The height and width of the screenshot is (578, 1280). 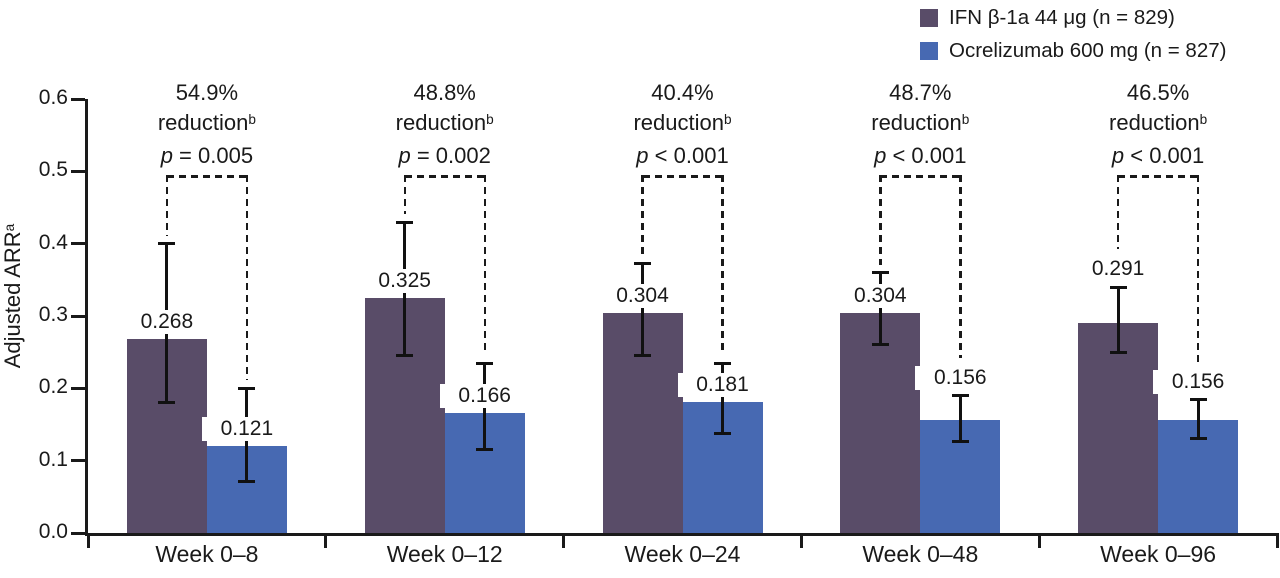 I want to click on x-axis, so click(x=682, y=534).